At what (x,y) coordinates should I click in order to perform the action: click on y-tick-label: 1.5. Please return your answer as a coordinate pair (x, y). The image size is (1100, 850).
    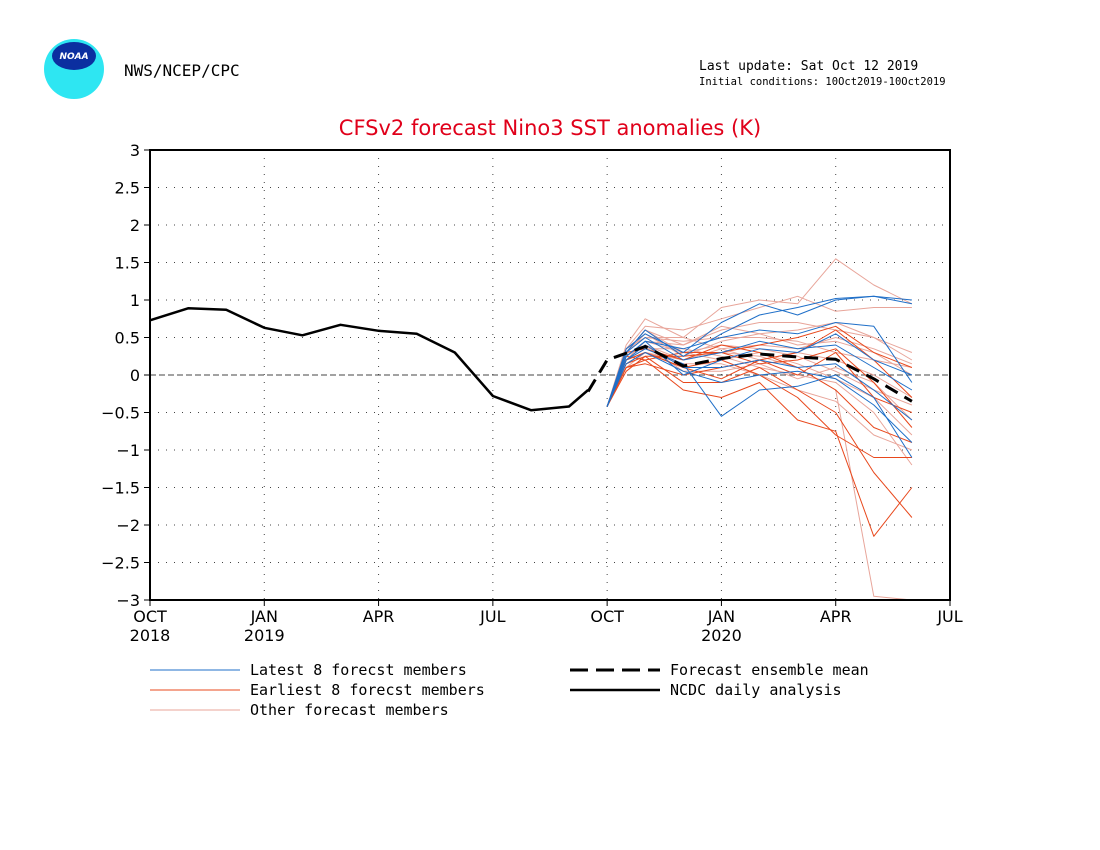
    Looking at the image, I should click on (127, 263).